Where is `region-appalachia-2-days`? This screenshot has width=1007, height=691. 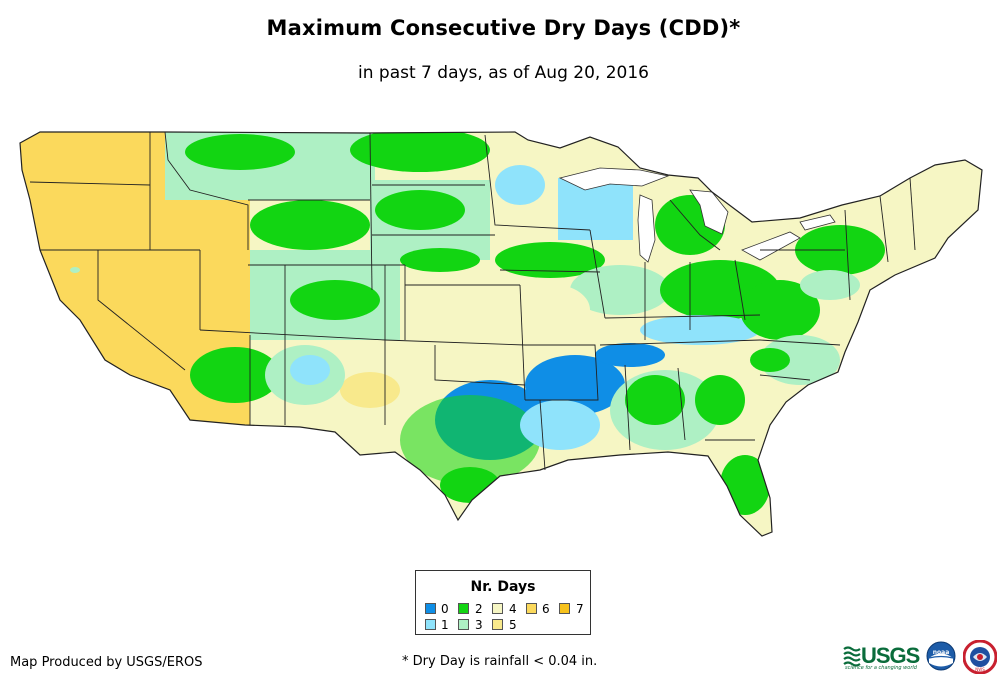 region-appalachia-2-days is located at coordinates (780, 310).